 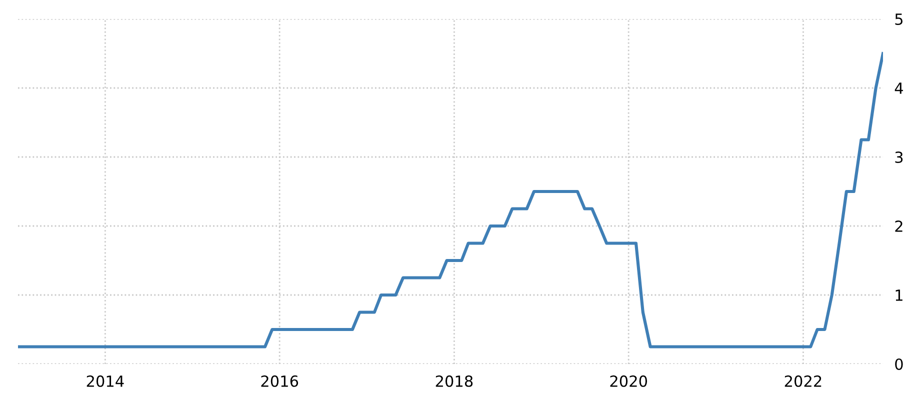 I want to click on y-tick-label: 0, so click(x=899, y=364).